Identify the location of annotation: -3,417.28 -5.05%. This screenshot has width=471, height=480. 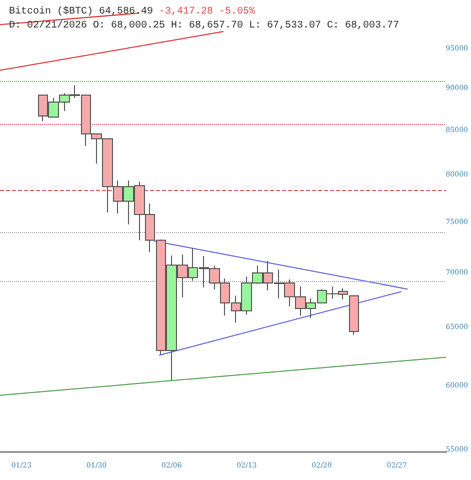
(207, 12).